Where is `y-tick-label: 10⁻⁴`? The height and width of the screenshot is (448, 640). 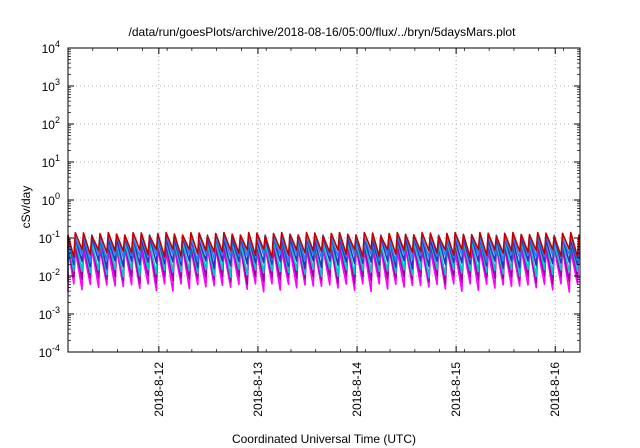
y-tick-label: 10⁻⁴ is located at coordinates (49, 351).